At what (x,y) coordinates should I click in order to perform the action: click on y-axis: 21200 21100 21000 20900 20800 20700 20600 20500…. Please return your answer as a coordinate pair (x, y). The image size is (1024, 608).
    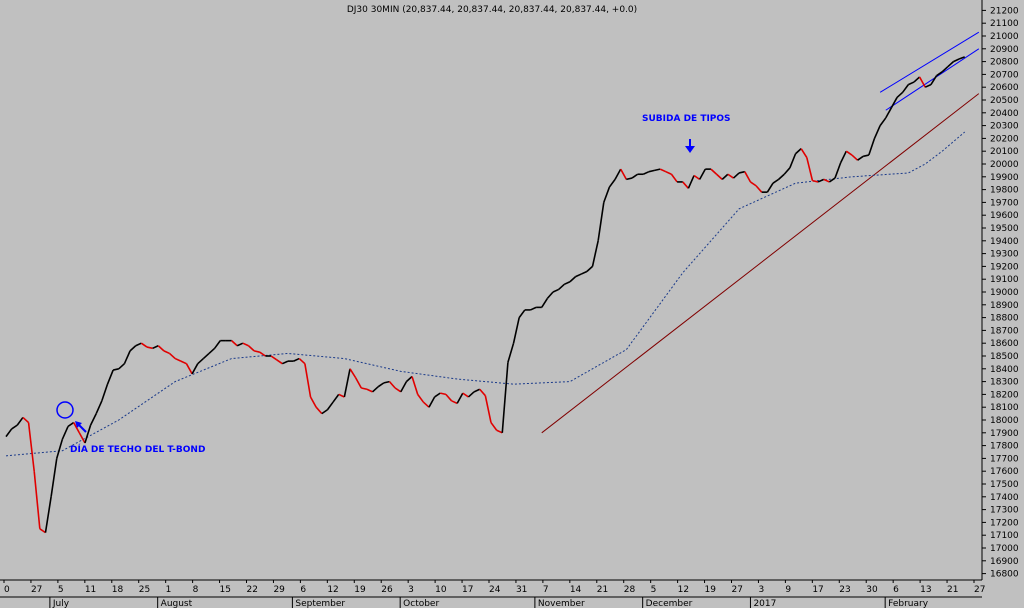
    Looking at the image, I should click on (1000, 290).